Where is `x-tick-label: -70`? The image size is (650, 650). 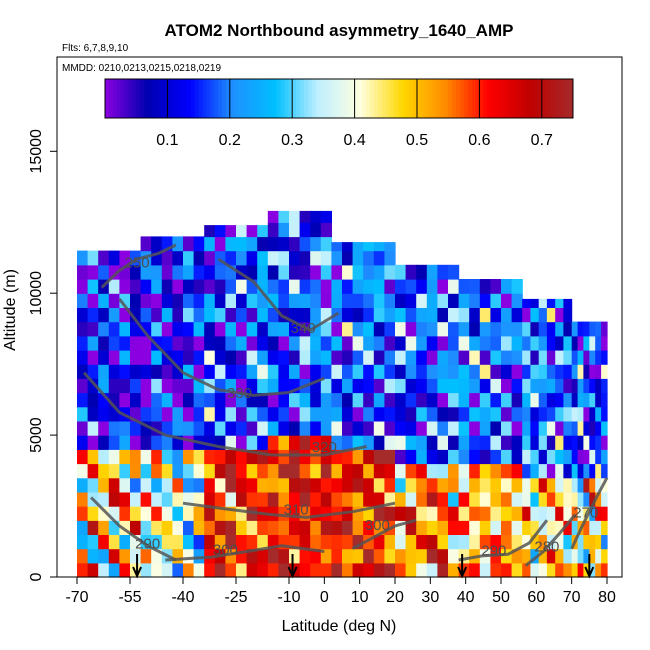
x-tick-label: -70 is located at coordinates (76, 597).